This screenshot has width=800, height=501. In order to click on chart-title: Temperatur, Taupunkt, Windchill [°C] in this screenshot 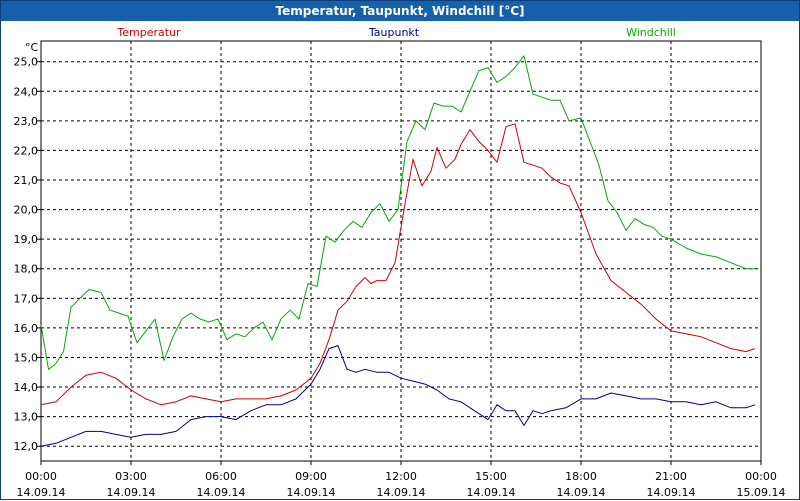, I will do `click(400, 11)`.